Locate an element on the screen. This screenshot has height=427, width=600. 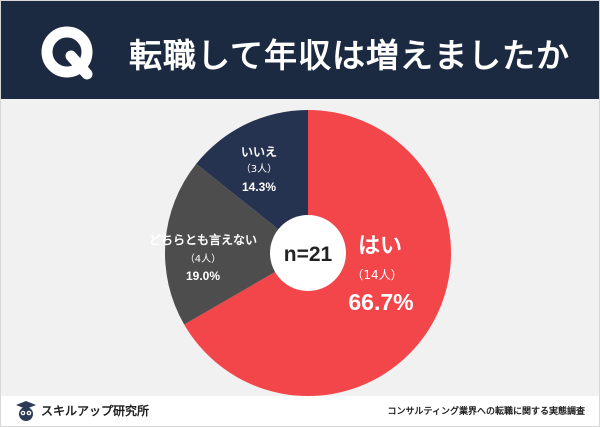
survey-source: コンサルティング業界への転職に関する実態調査 is located at coordinates (486, 412).